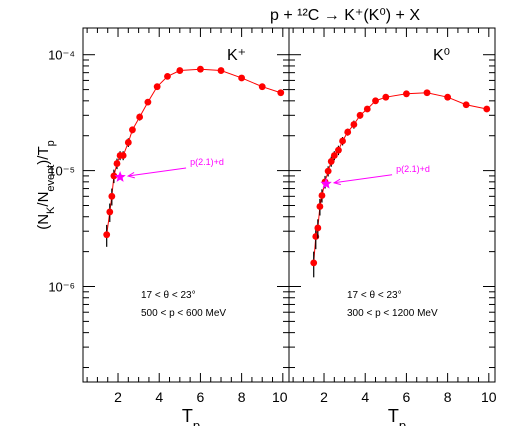 This screenshot has width=525, height=431. Describe the element at coordinates (61, 171) in the screenshot. I see `y-tick-label: 10⁻⁵` at that location.